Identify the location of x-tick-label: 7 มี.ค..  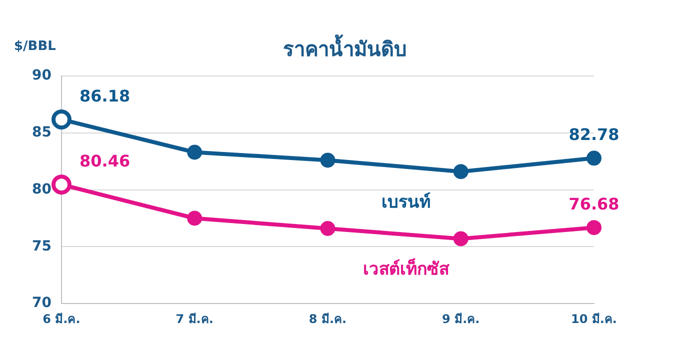
(195, 319).